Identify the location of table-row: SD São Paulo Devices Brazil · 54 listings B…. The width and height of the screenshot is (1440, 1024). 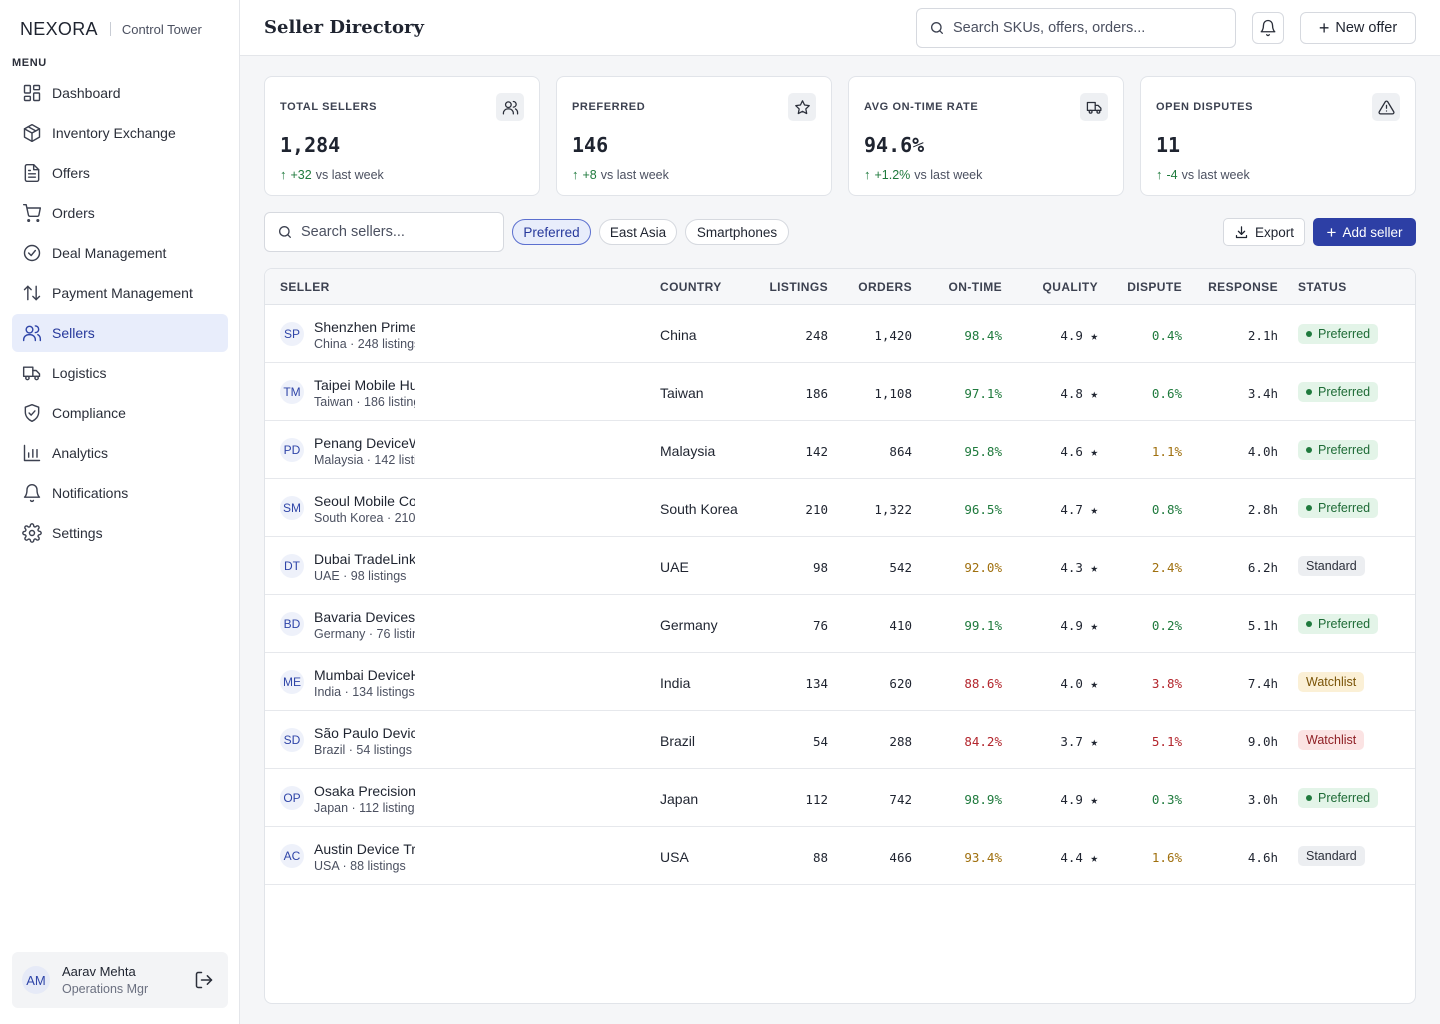
(840, 740).